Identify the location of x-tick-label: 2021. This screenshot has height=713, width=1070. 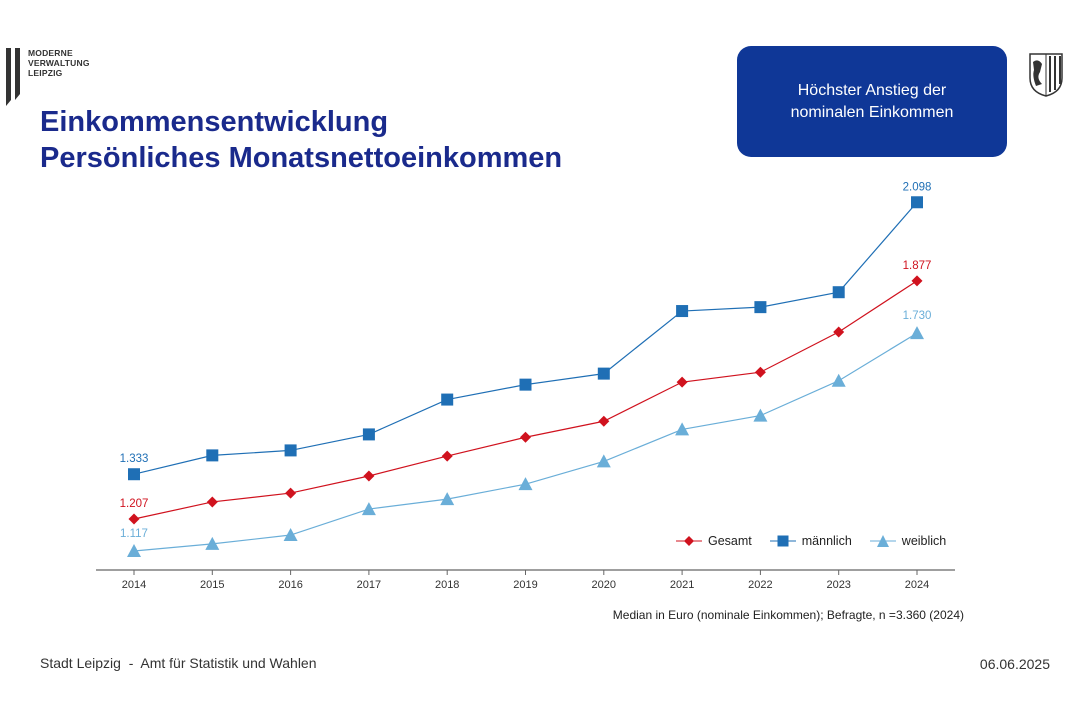
(682, 585).